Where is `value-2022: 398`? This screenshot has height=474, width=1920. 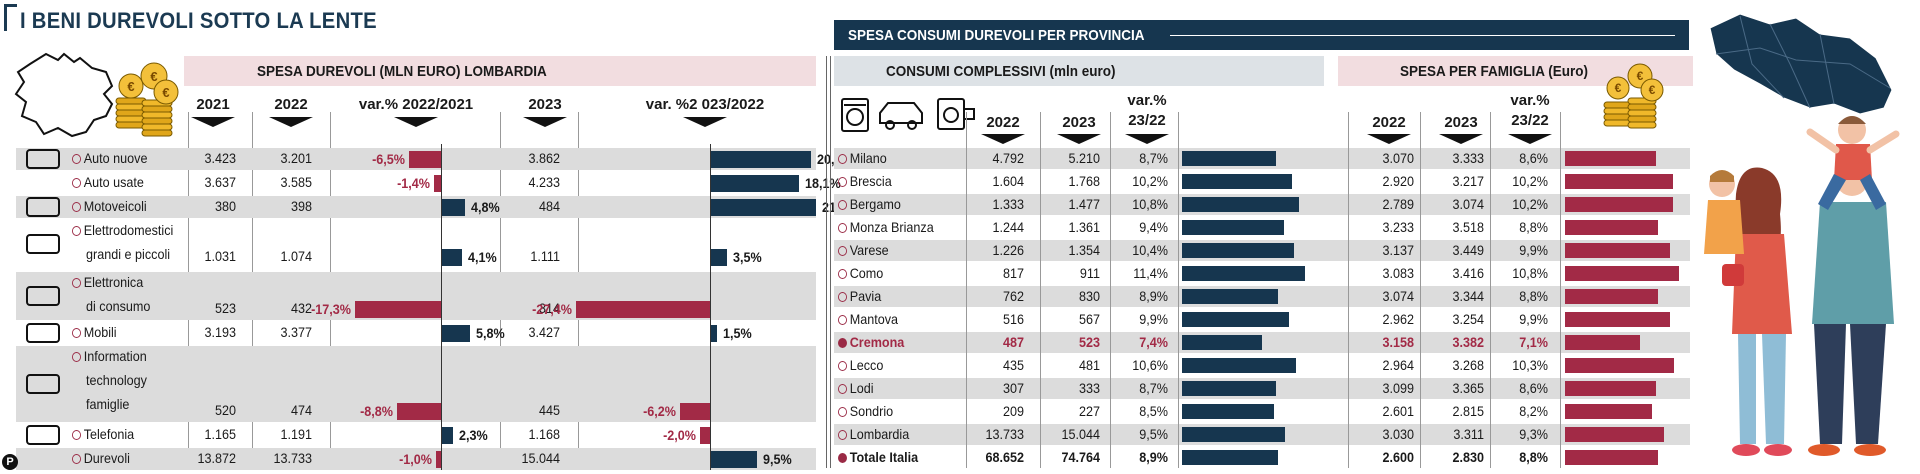 value-2022: 398 is located at coordinates (301, 206).